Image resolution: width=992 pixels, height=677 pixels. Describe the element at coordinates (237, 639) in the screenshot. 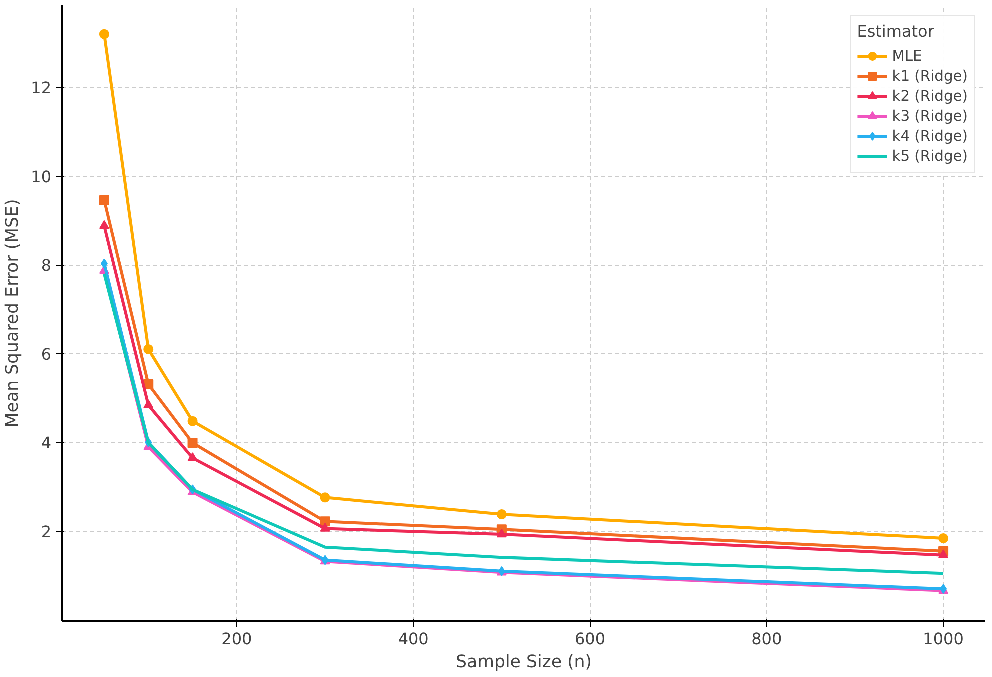

I see `x-tick-label: 200` at that location.